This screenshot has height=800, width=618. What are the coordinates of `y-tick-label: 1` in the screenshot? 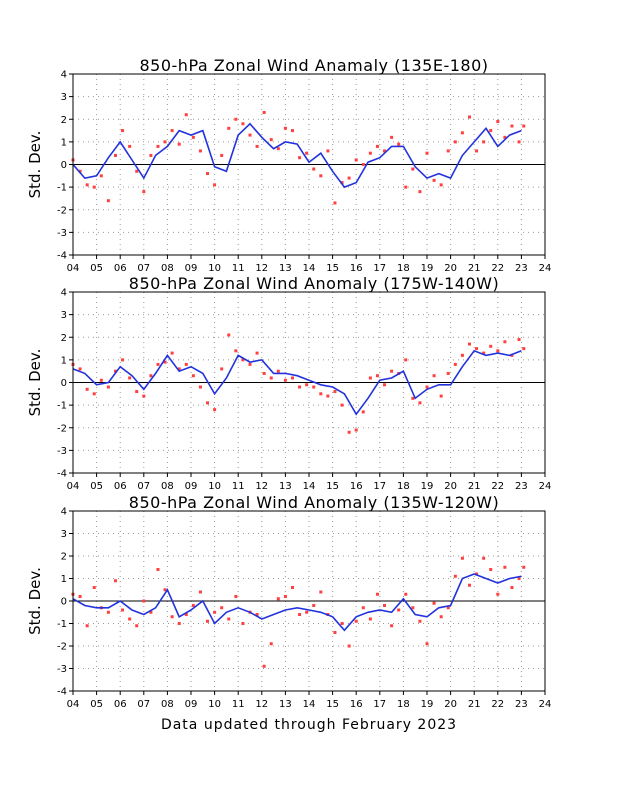 It's located at (64, 360).